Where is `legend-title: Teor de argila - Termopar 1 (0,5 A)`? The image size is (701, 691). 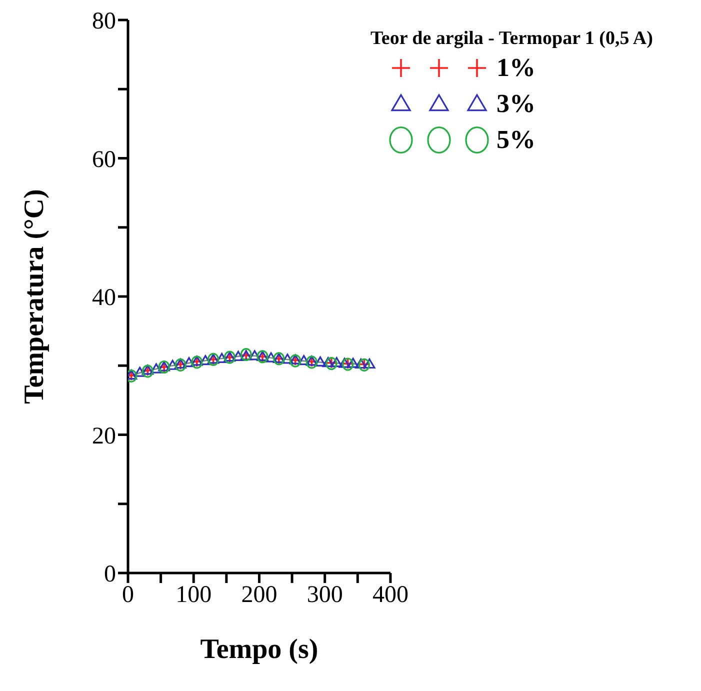 legend-title: Teor de argila - Termopar 1 (0,5 A) is located at coordinates (511, 39).